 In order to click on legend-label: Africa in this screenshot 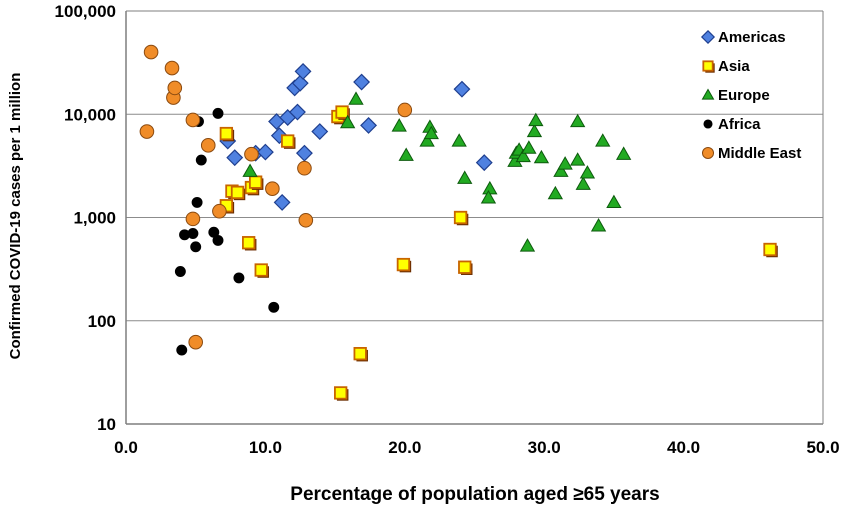, I will do `click(739, 124)`.